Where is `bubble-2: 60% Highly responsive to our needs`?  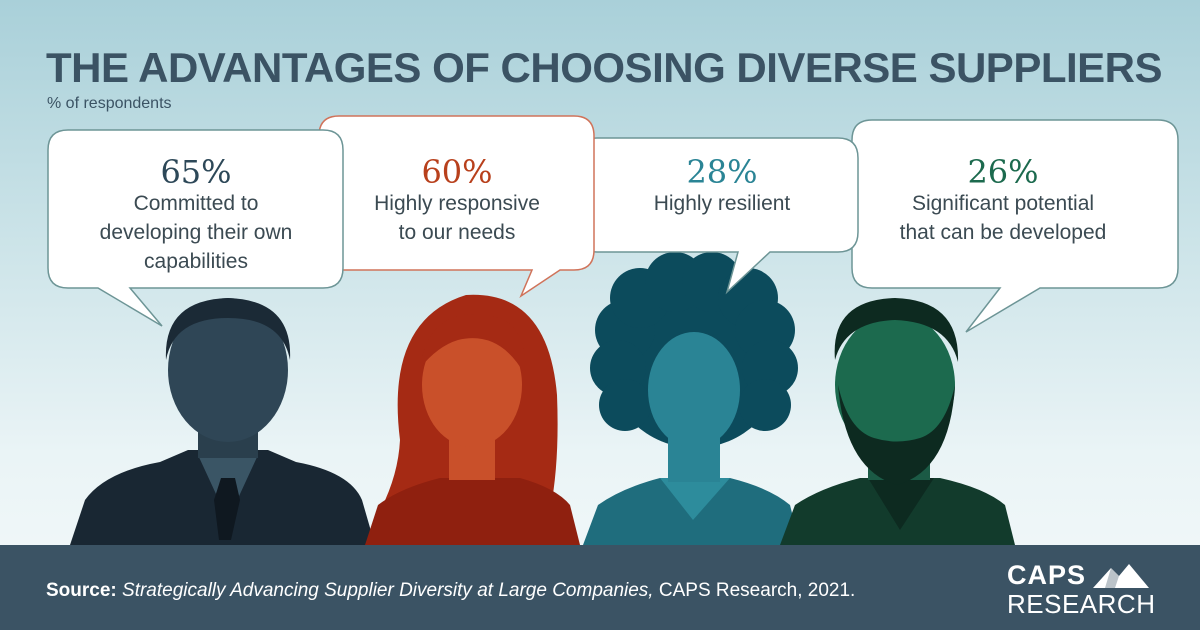
bubble-2: 60% Highly responsive to our needs is located at coordinates (456, 207).